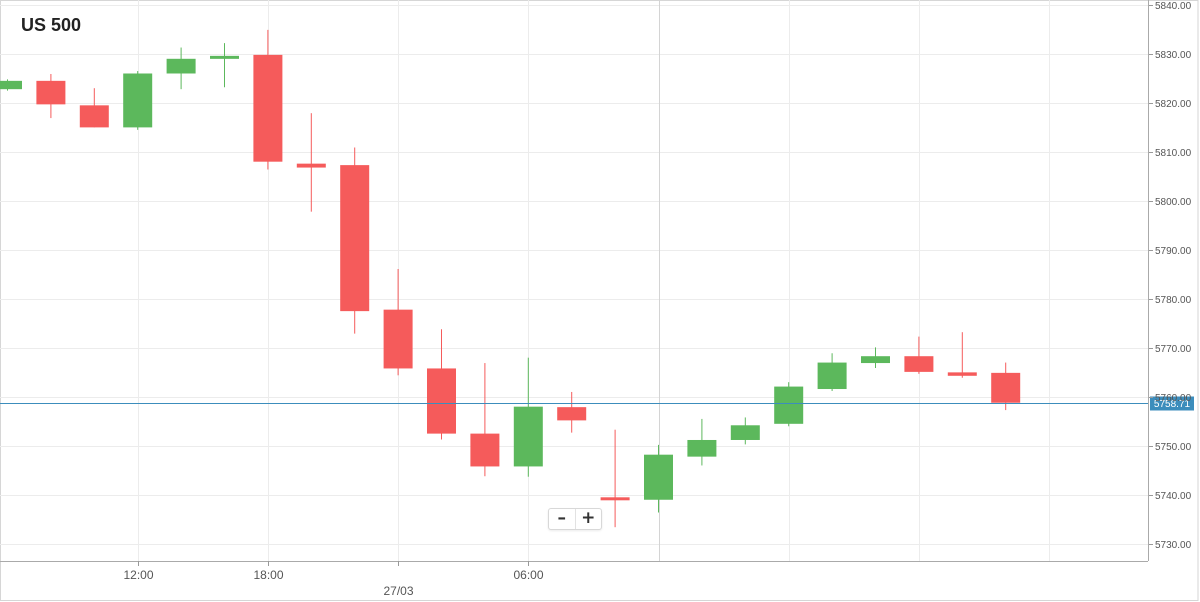 The width and height of the screenshot is (1200, 602). What do you see at coordinates (1173, 496) in the screenshot?
I see `y-tick-label: 5740.00` at bounding box center [1173, 496].